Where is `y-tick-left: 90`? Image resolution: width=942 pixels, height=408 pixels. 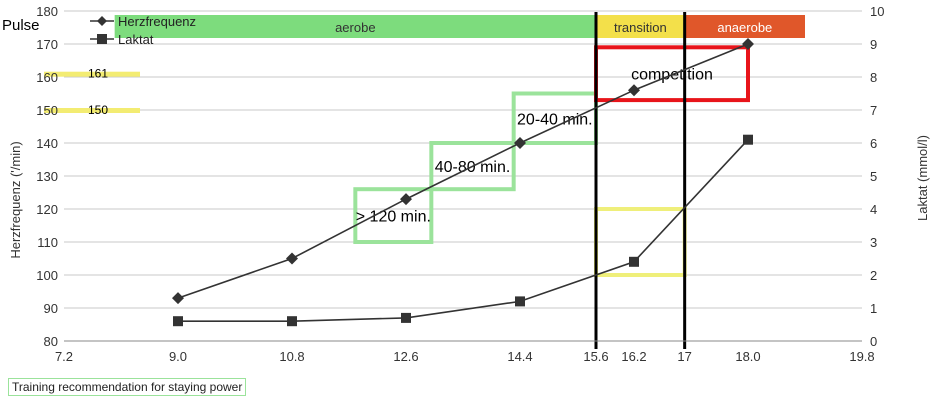
y-tick-left: 90 is located at coordinates (51, 308).